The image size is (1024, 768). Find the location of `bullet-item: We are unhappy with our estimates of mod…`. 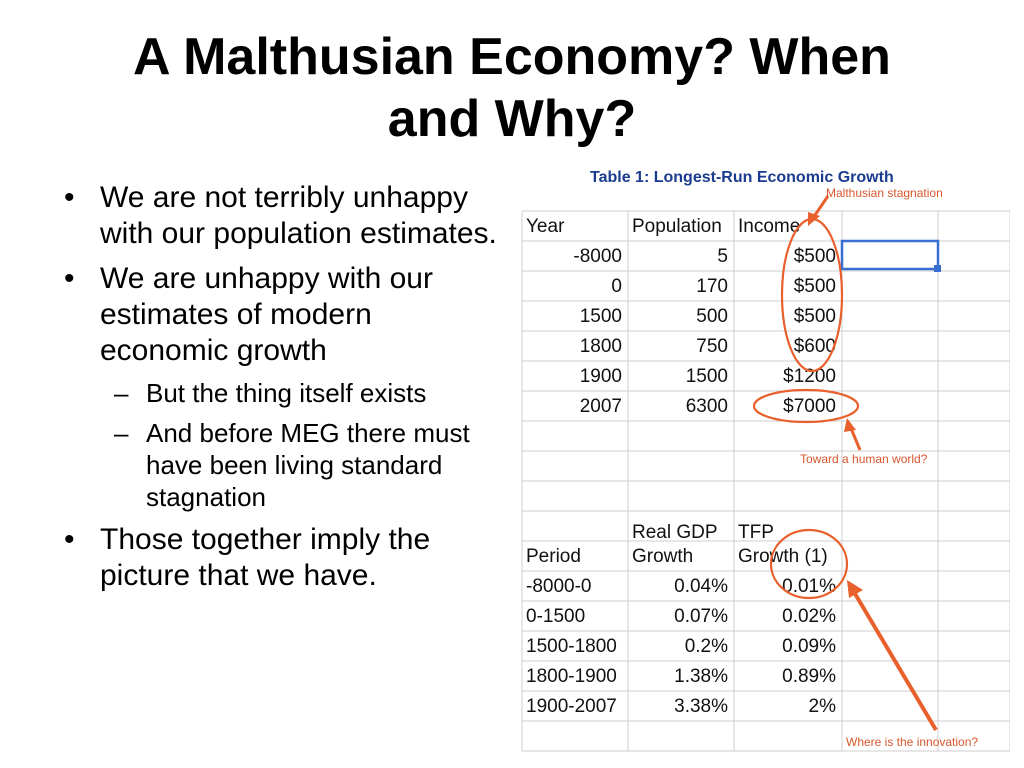

bullet-item: We are unhappy with our estimates of mod… is located at coordinates (278, 387).